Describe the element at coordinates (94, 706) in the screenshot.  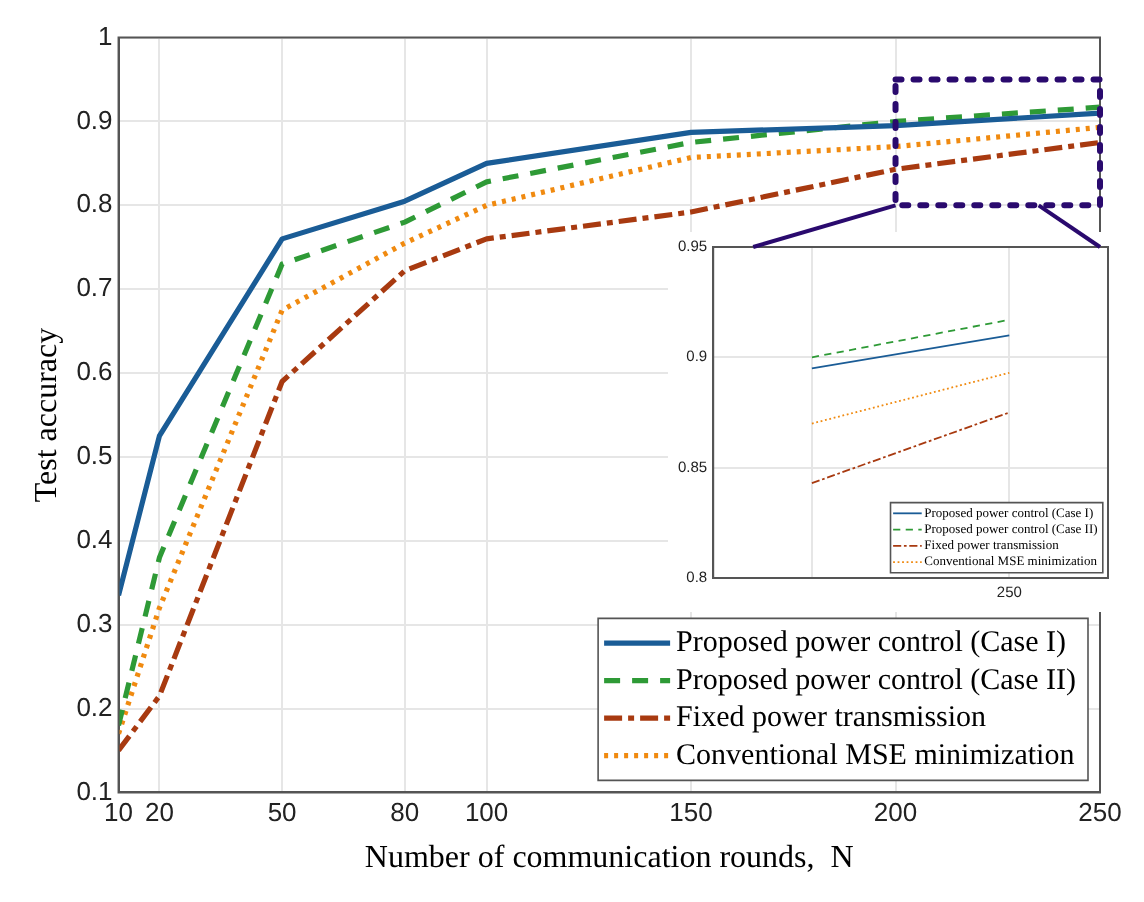
I see `y-tick-label: 0.2` at that location.